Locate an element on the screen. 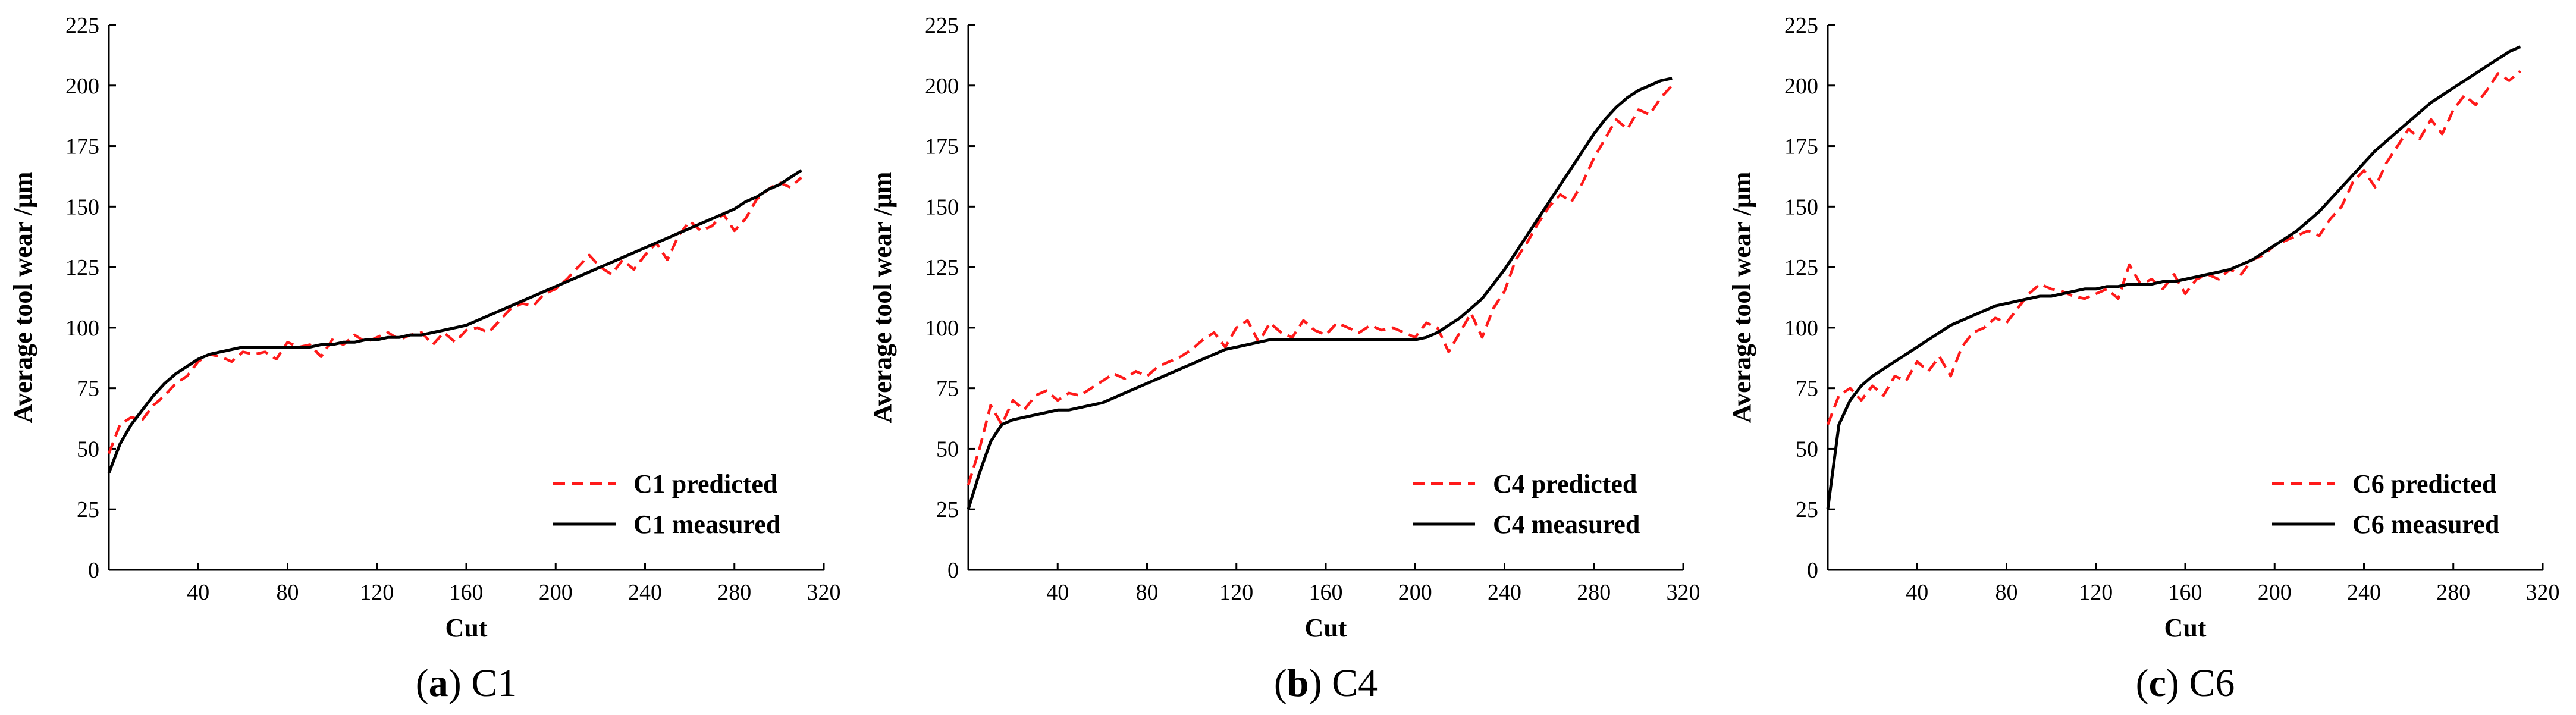 The height and width of the screenshot is (715, 2576). caption-label: C4 is located at coordinates (1355, 683).